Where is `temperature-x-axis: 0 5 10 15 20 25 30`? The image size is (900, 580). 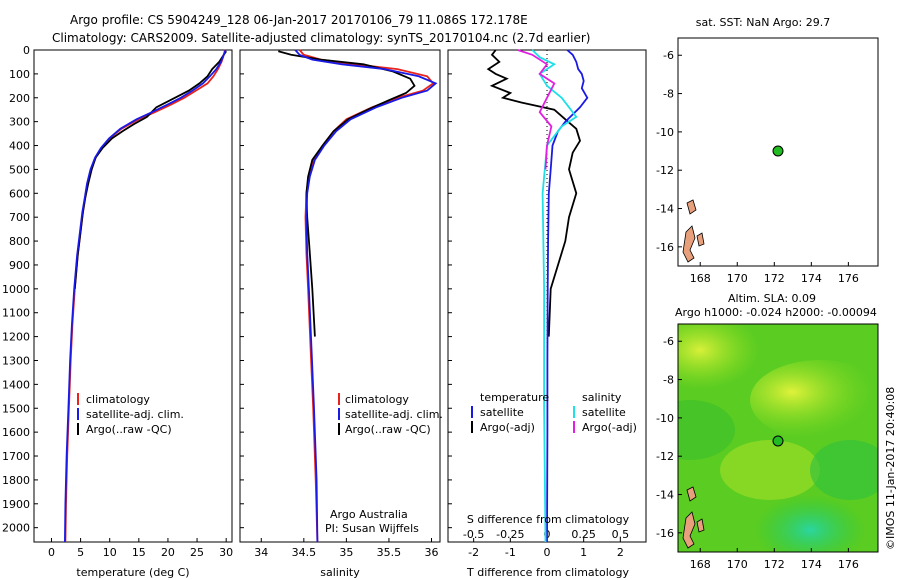 temperature-x-axis: 0 5 10 15 20 25 30 is located at coordinates (140, 548).